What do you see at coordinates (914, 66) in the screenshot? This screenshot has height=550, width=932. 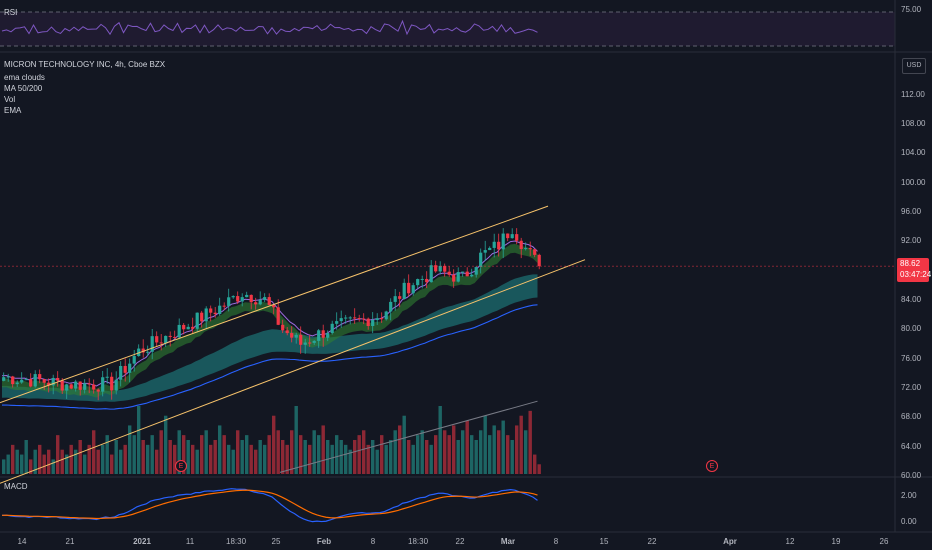 I see `currency-badge: USD` at bounding box center [914, 66].